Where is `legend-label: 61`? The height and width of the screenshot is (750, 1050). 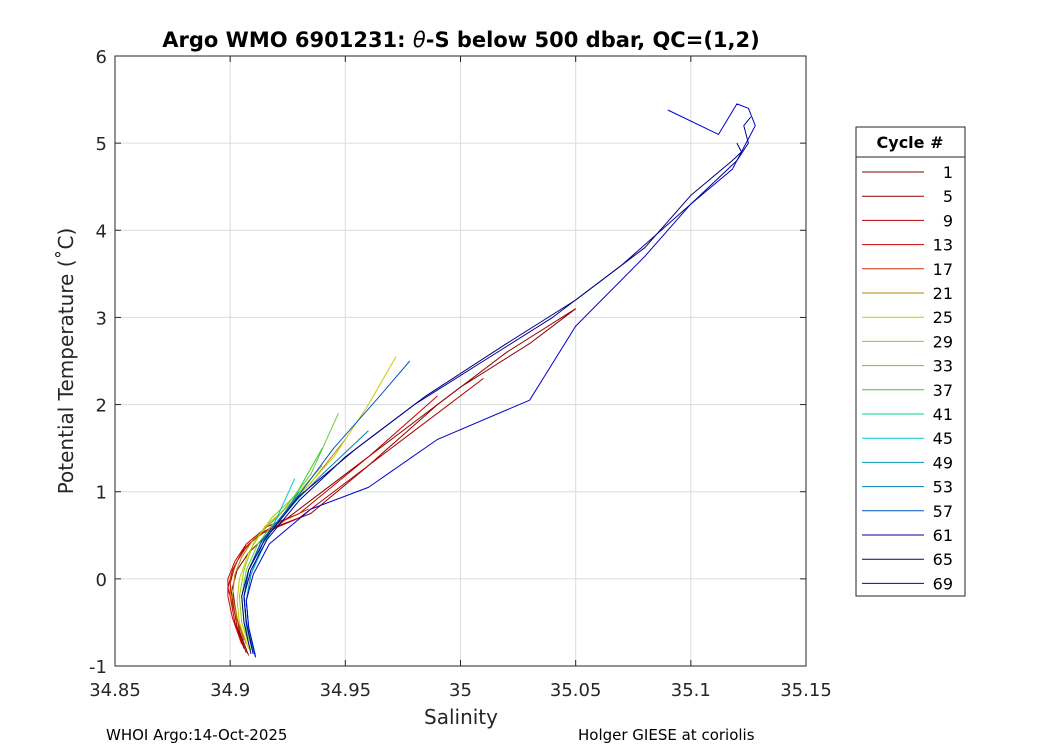
legend-label: 61 is located at coordinates (943, 535).